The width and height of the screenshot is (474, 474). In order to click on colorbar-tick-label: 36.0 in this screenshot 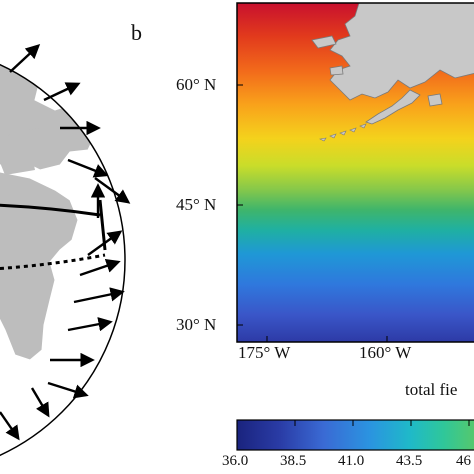, I will do `click(235, 461)`.